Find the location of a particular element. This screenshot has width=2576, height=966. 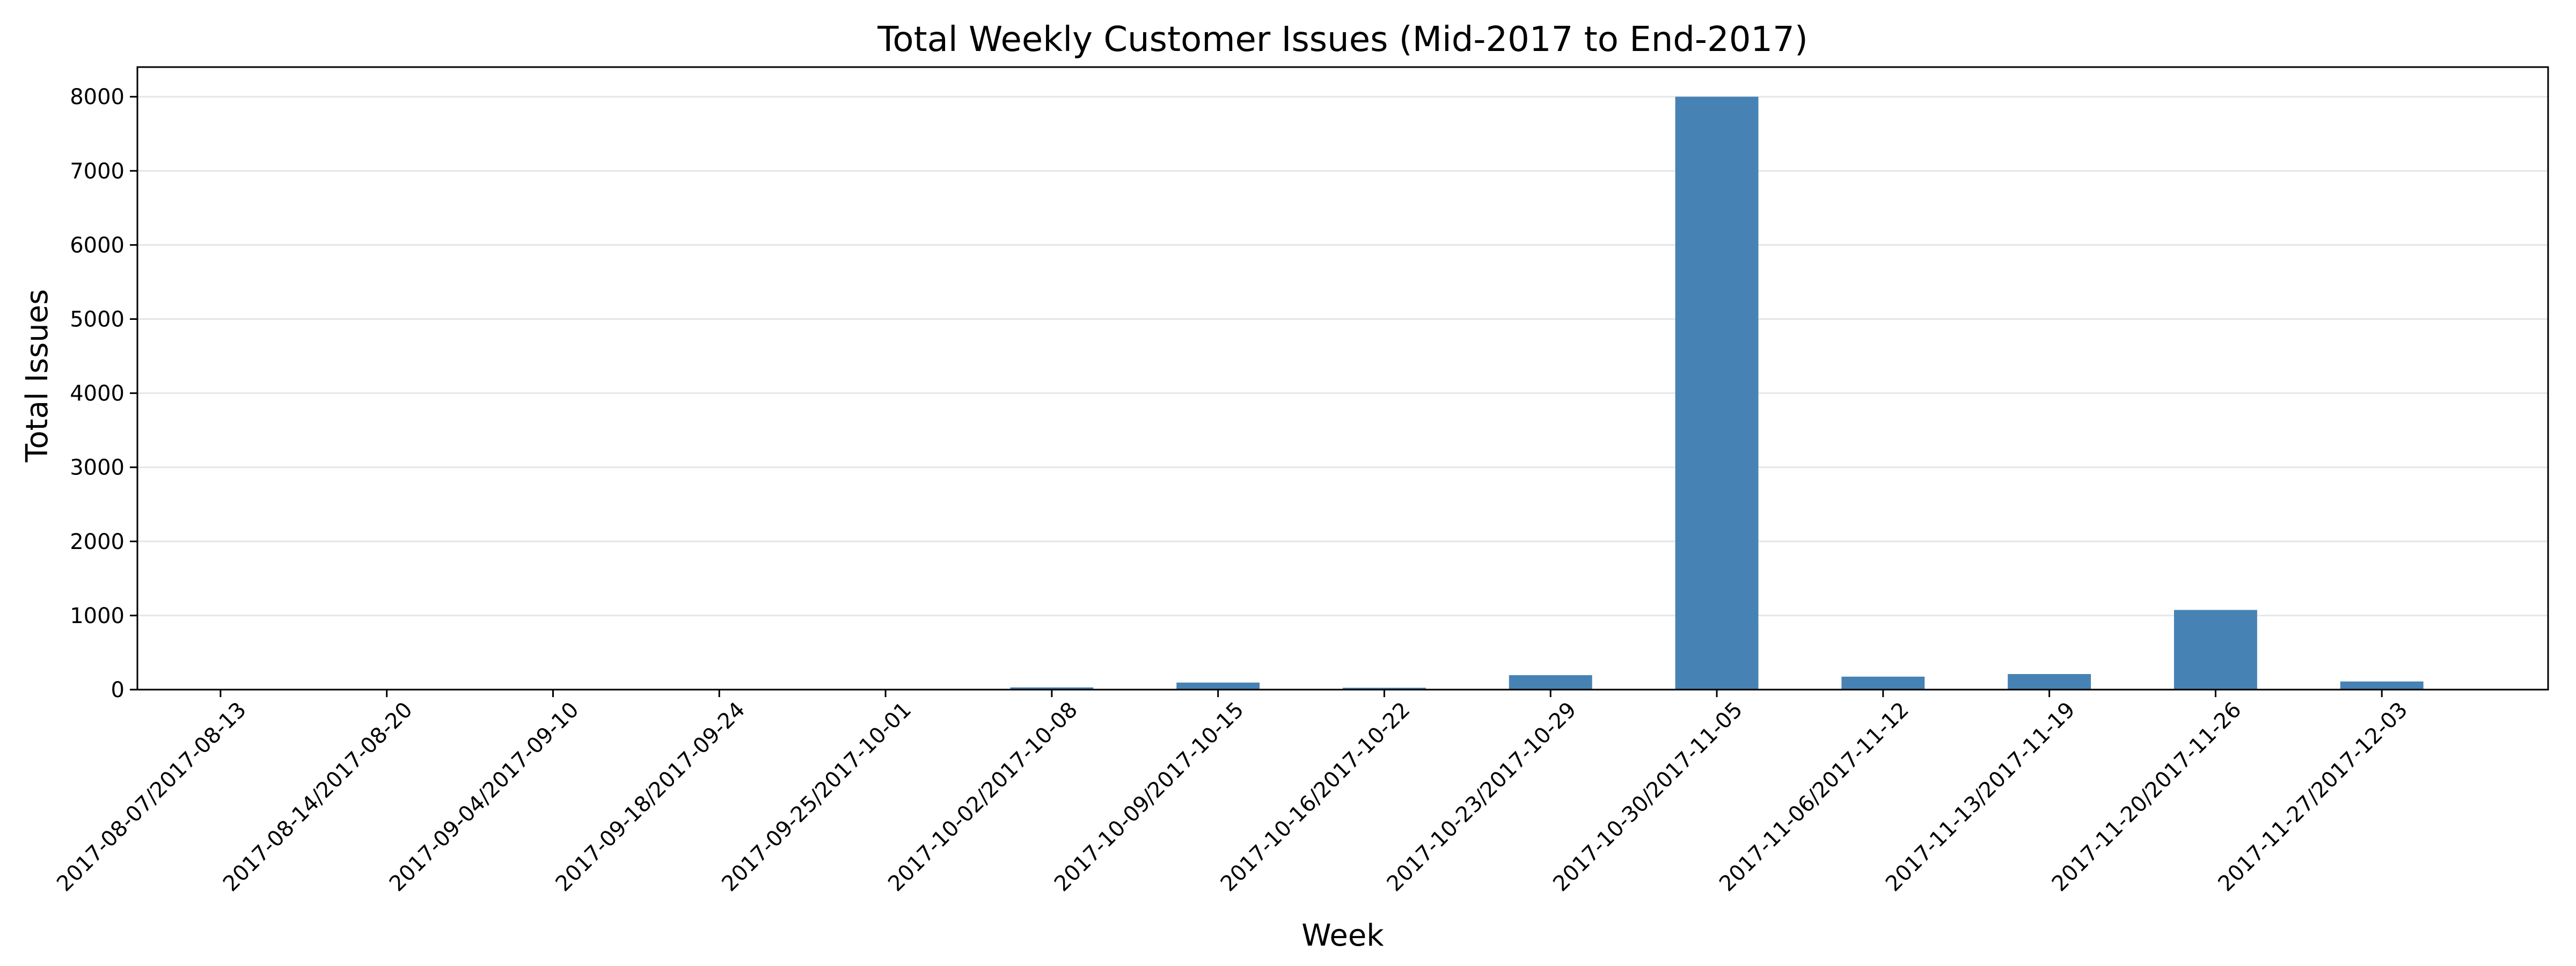

x-tick-label: 2017-11-27/2017-12-03 is located at coordinates (2312, 797).